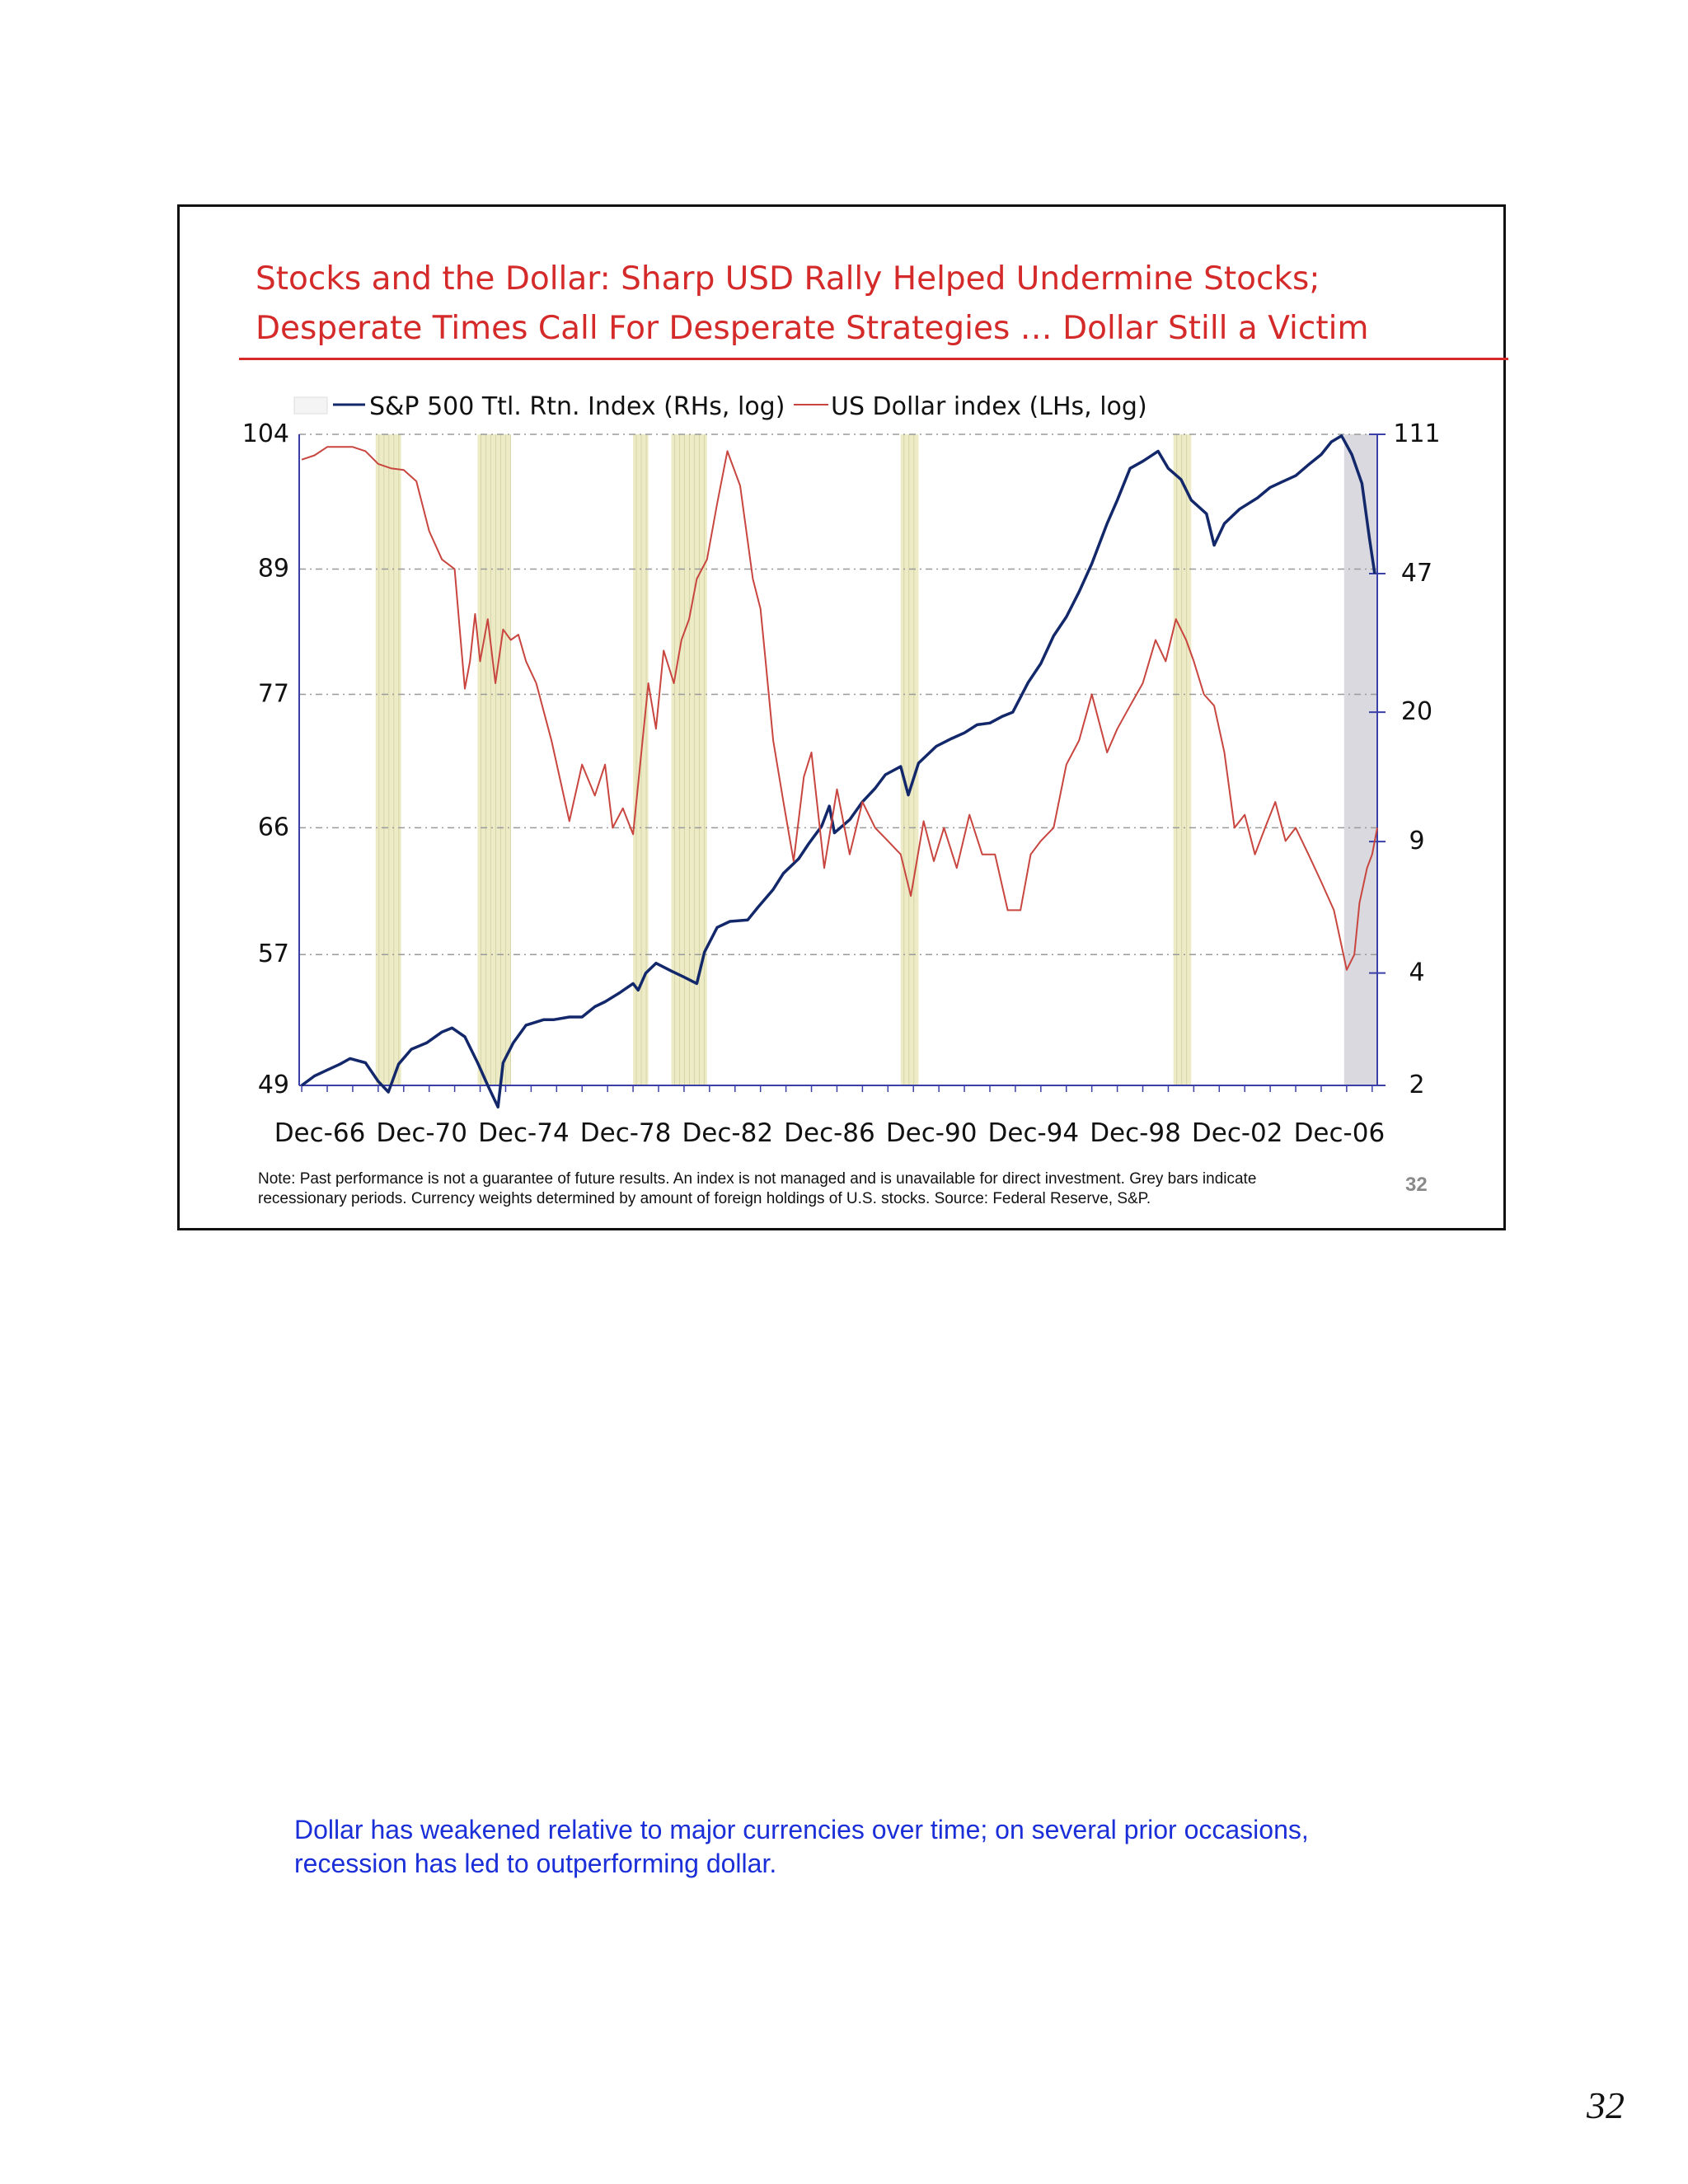 The width and height of the screenshot is (1688, 2184). I want to click on left-axis-tick-label: 89, so click(273, 569).